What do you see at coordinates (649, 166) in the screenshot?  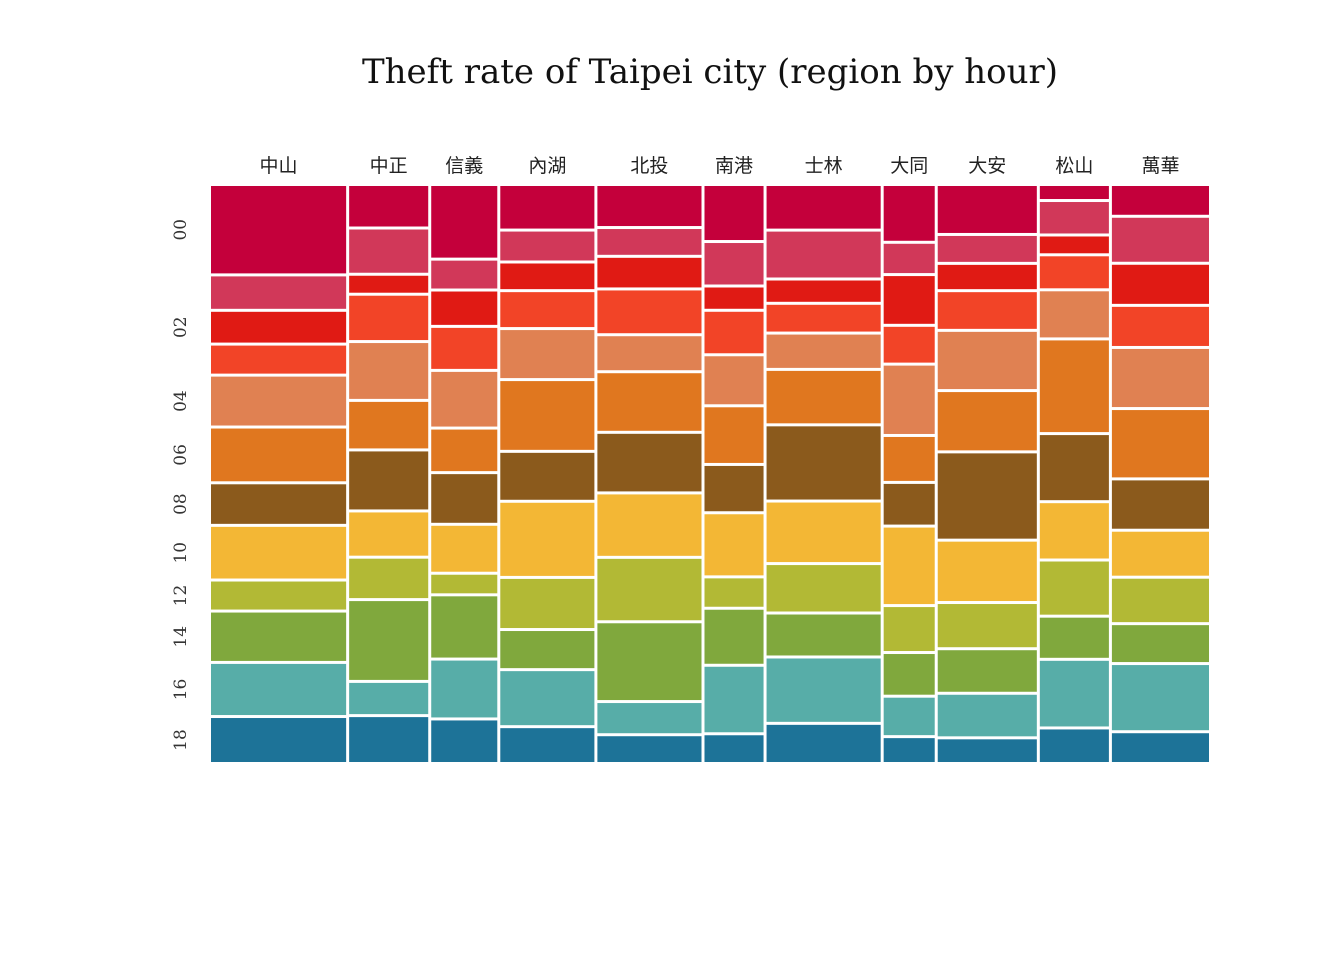 I see `region-label: 北投` at bounding box center [649, 166].